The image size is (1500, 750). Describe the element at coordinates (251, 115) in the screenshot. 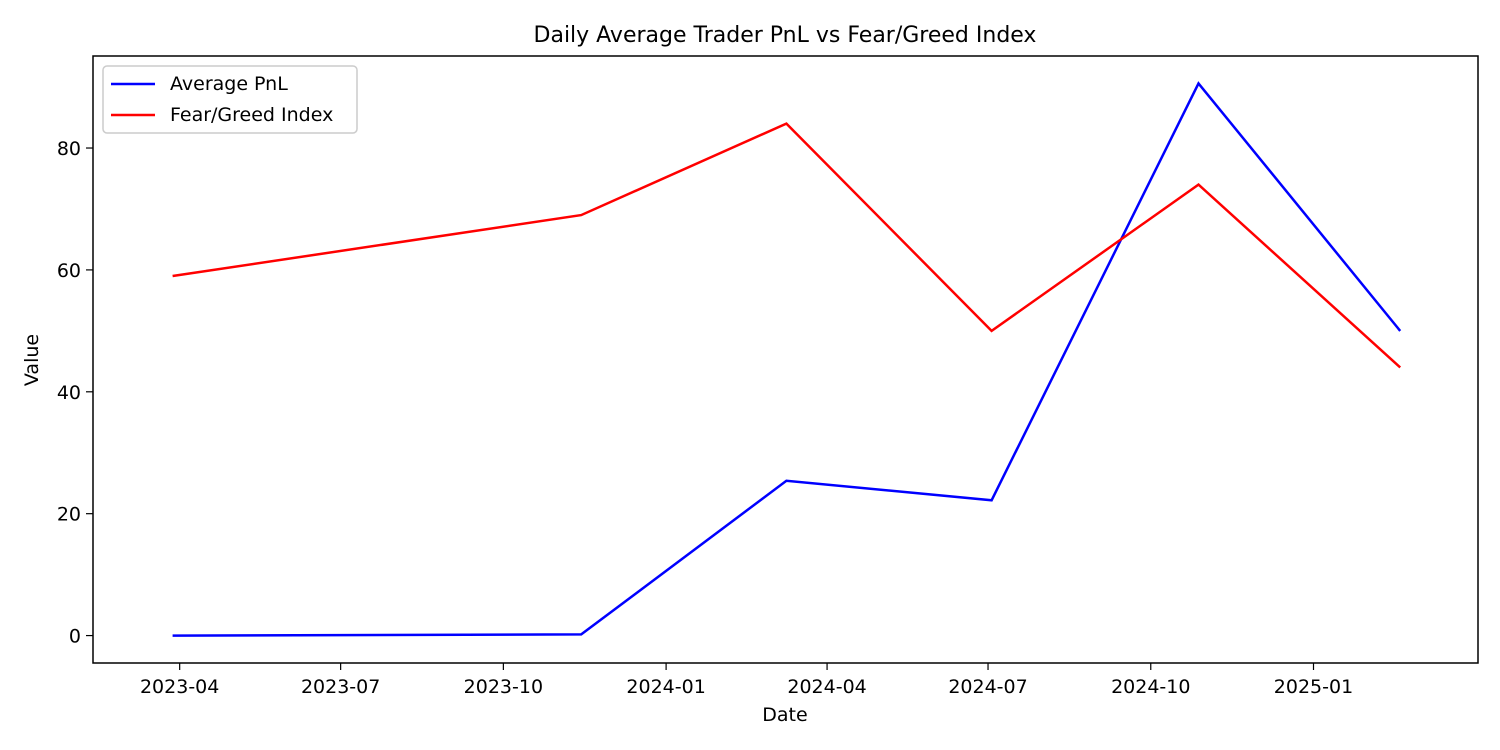

I see `legend-label-fear-greed-index: Fear/Greed Index` at that location.